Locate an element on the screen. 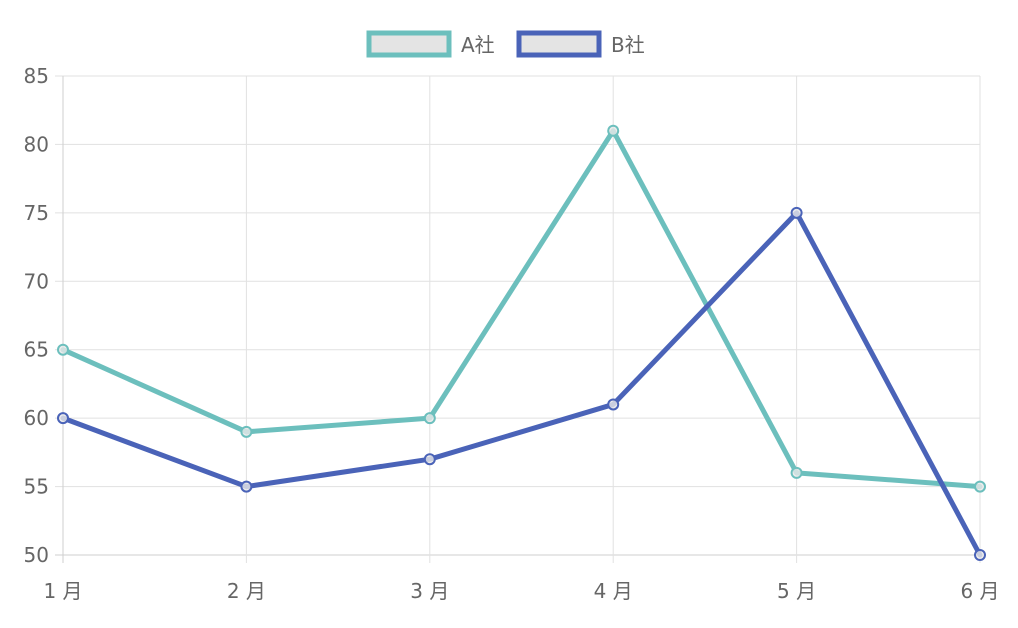 The width and height of the screenshot is (1018, 628). y-tick-label: 55 is located at coordinates (36, 487).